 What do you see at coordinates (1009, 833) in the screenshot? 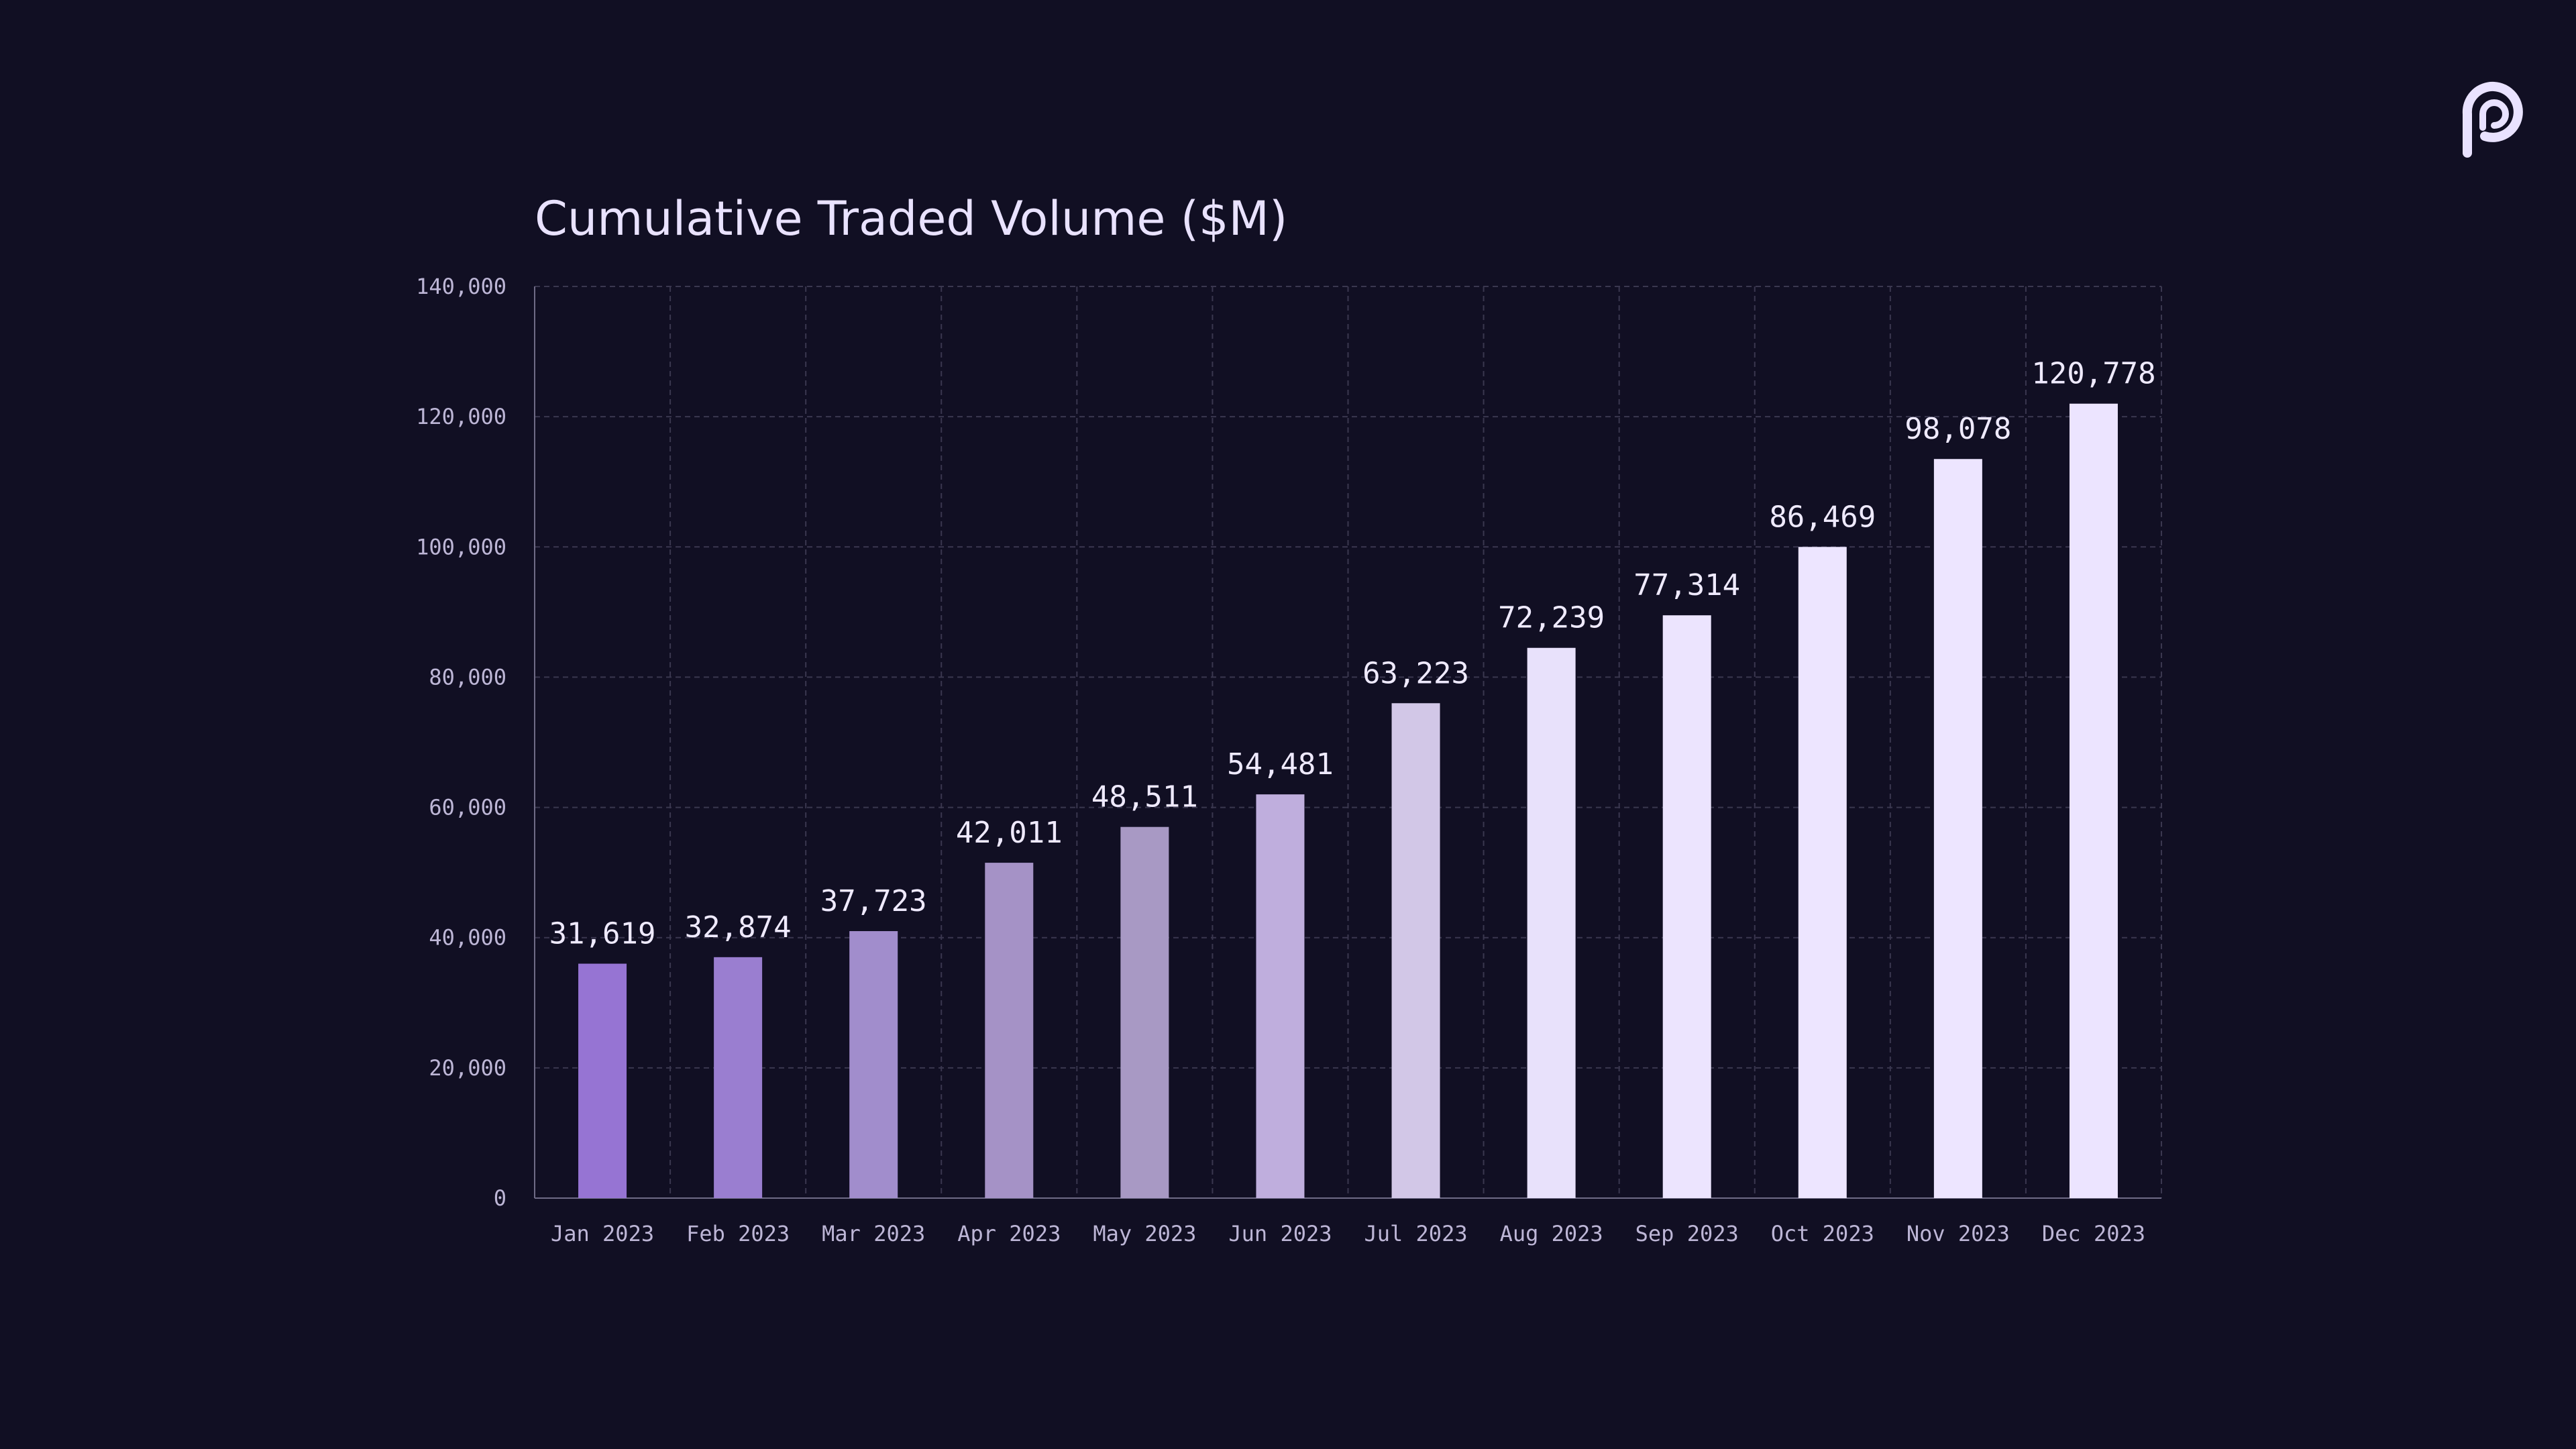
I see `bar-value-label: 42,011` at bounding box center [1009, 833].